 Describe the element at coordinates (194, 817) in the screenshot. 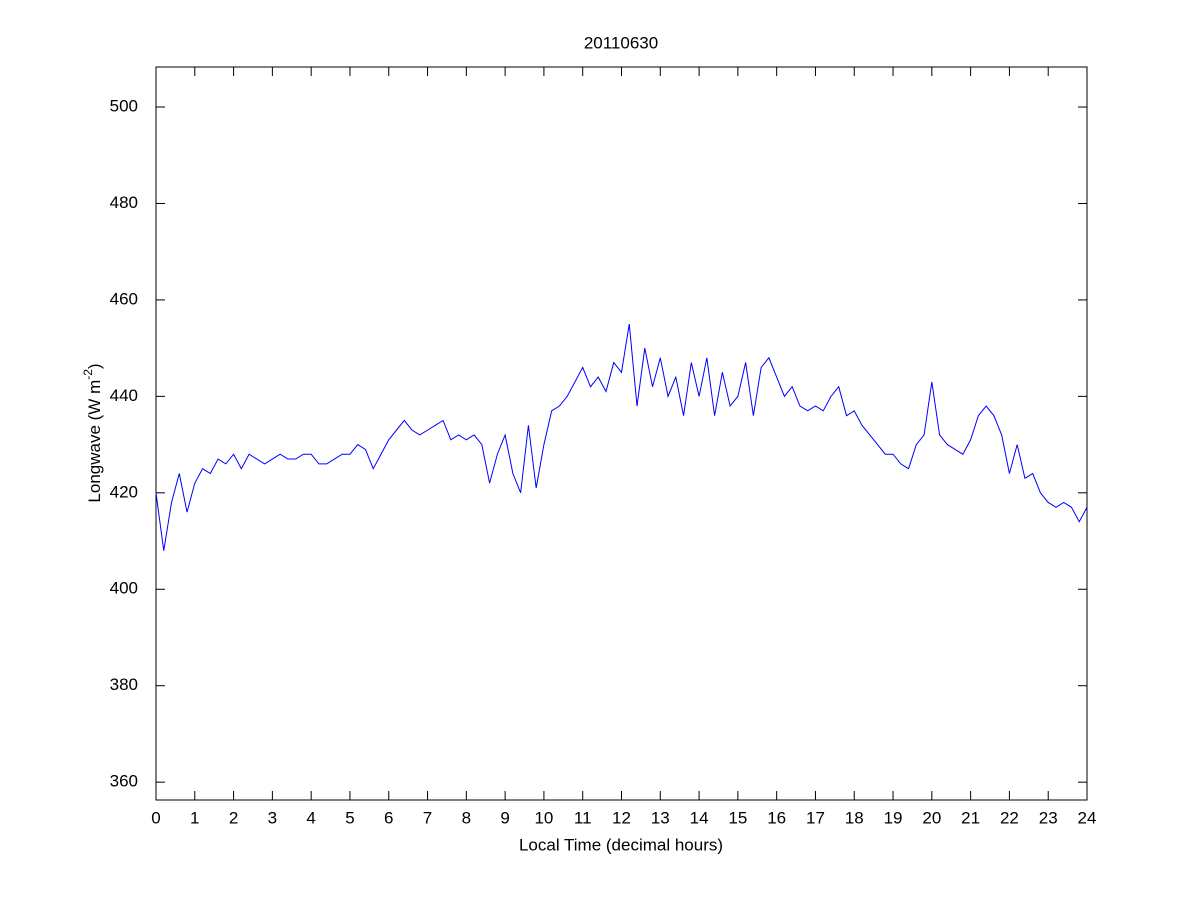

I see `x-tick-label: 1` at that location.